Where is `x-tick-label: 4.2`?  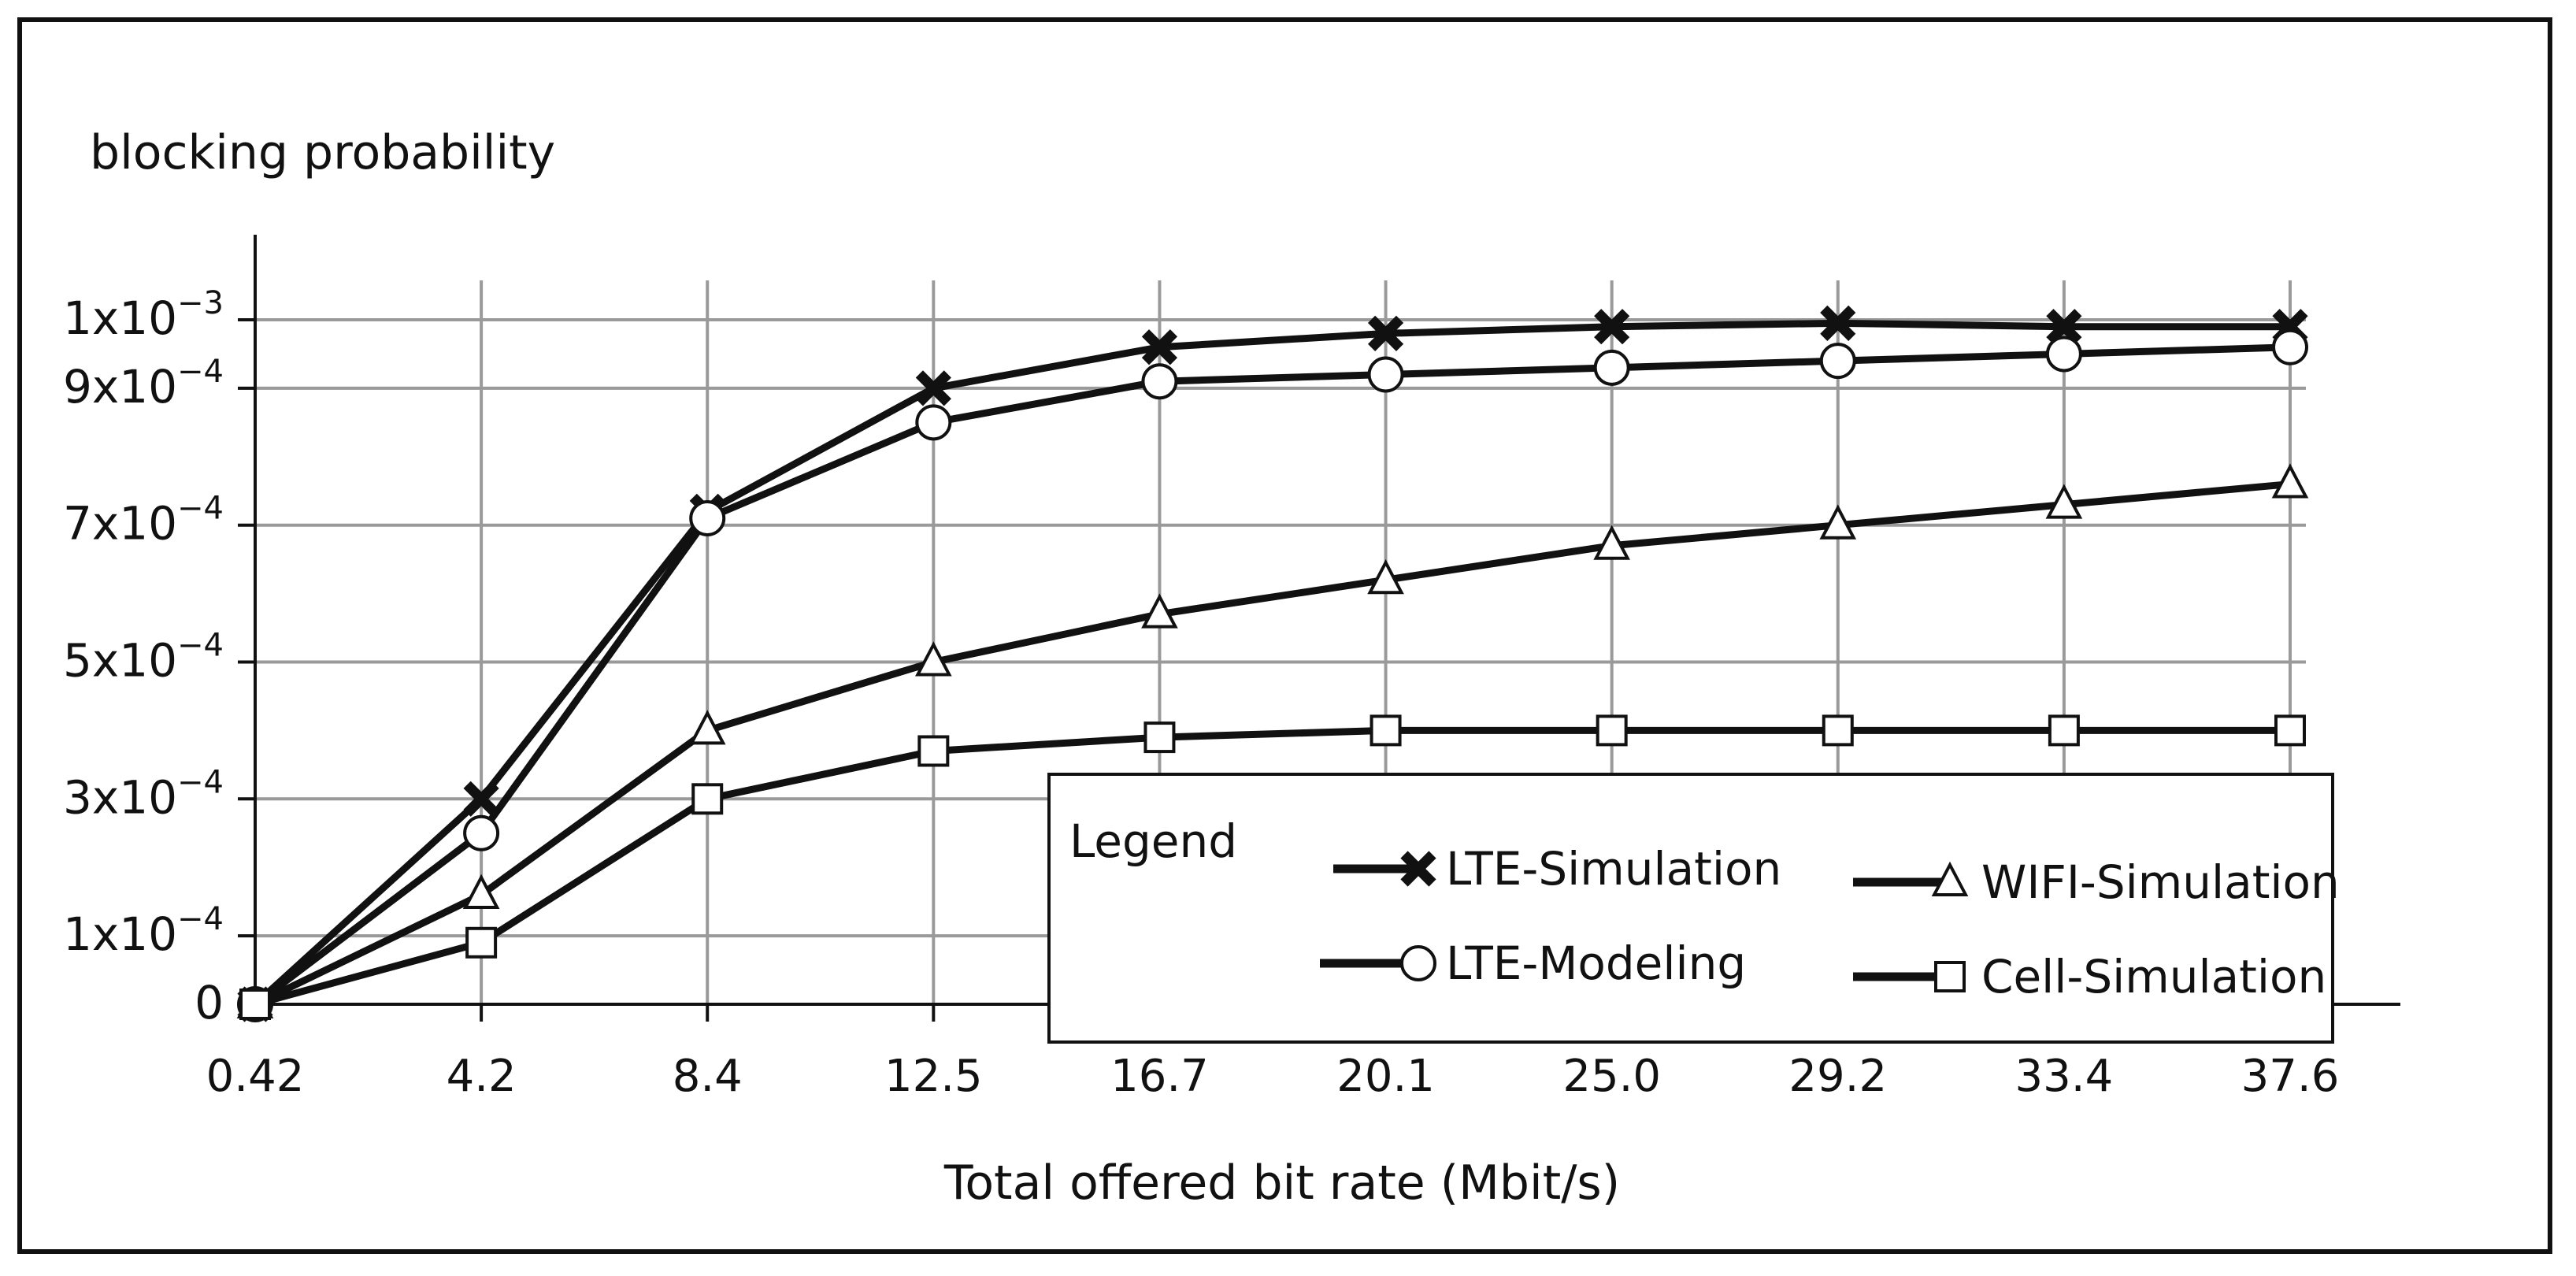
x-tick-label: 4.2 is located at coordinates (482, 1076).